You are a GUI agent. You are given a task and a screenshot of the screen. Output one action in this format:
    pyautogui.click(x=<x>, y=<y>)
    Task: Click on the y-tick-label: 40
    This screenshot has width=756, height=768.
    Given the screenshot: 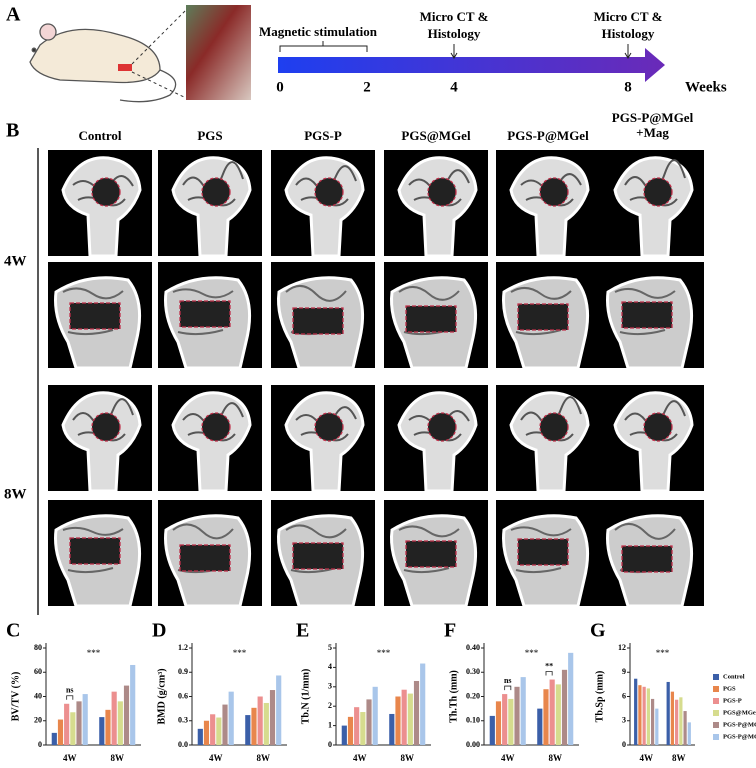 What is the action you would take?
    pyautogui.click(x=38, y=695)
    